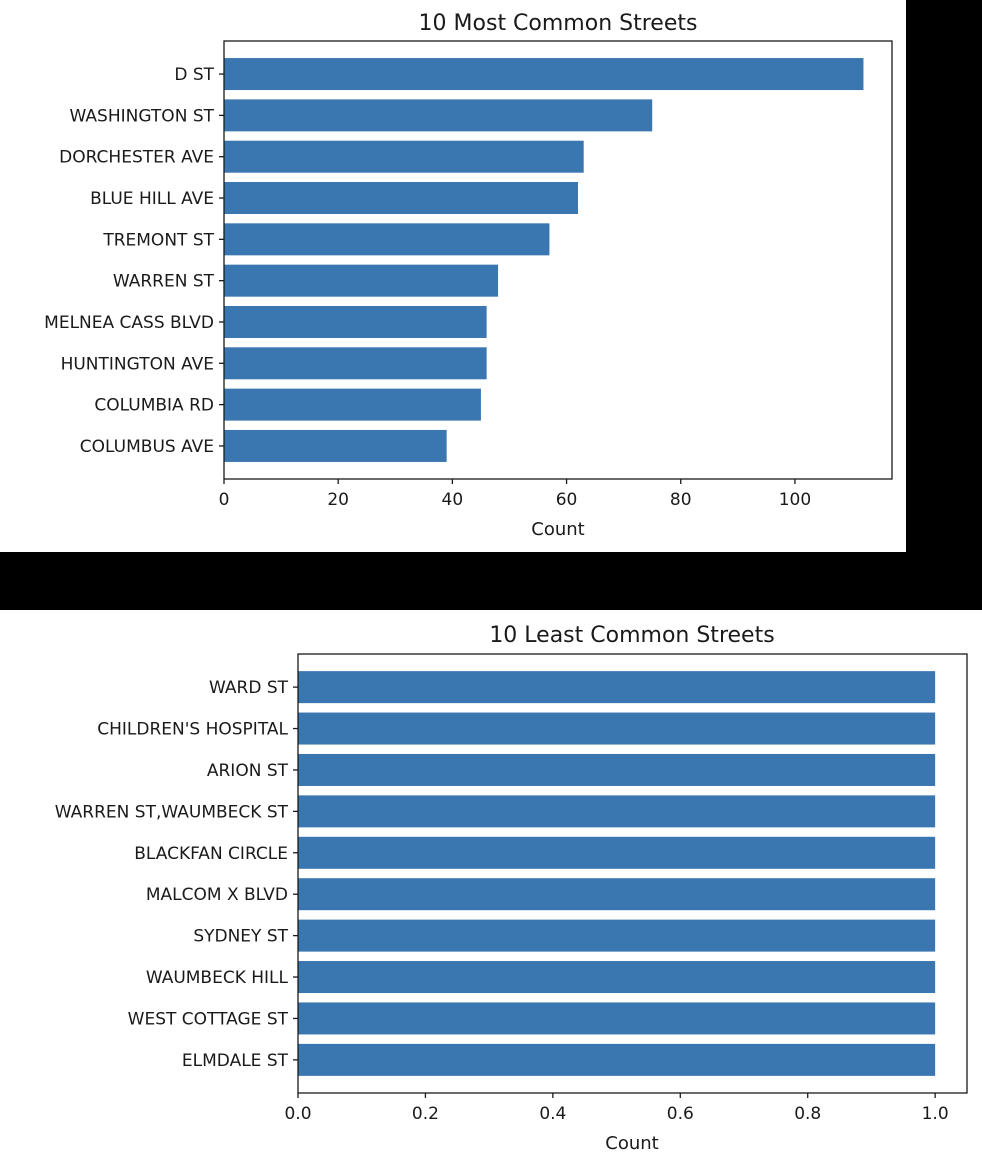 The image size is (982, 1164). What do you see at coordinates (217, 895) in the screenshot?
I see `y-tick-label: MALCOM X BLVD` at bounding box center [217, 895].